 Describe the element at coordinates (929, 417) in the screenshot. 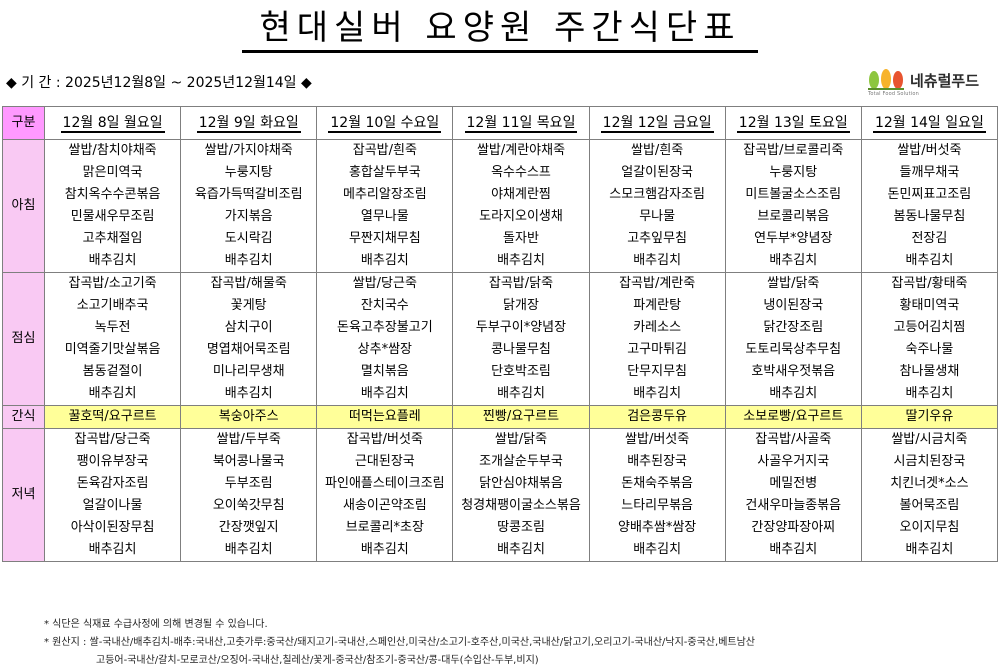

I see `menu-cell: 딸기우유` at that location.